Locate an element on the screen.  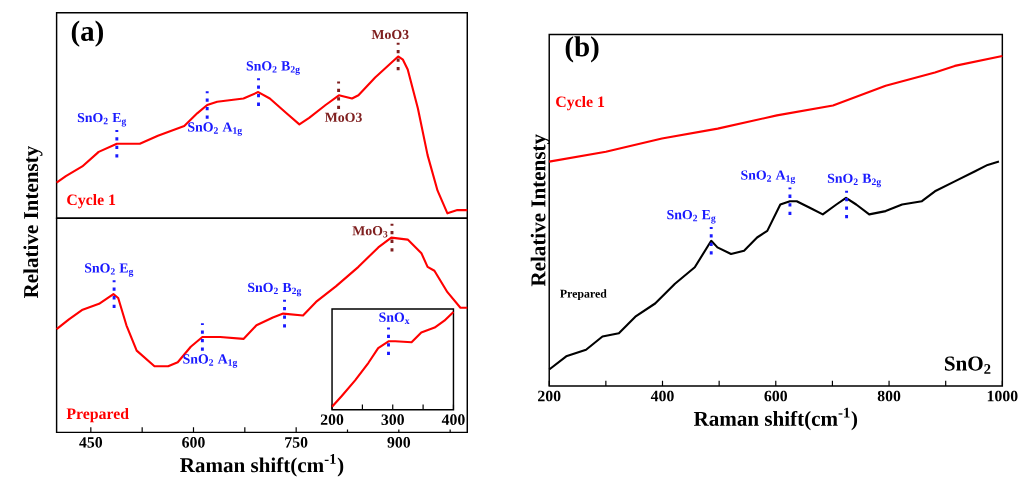
series-label: Cycle 1 is located at coordinates (91, 201).